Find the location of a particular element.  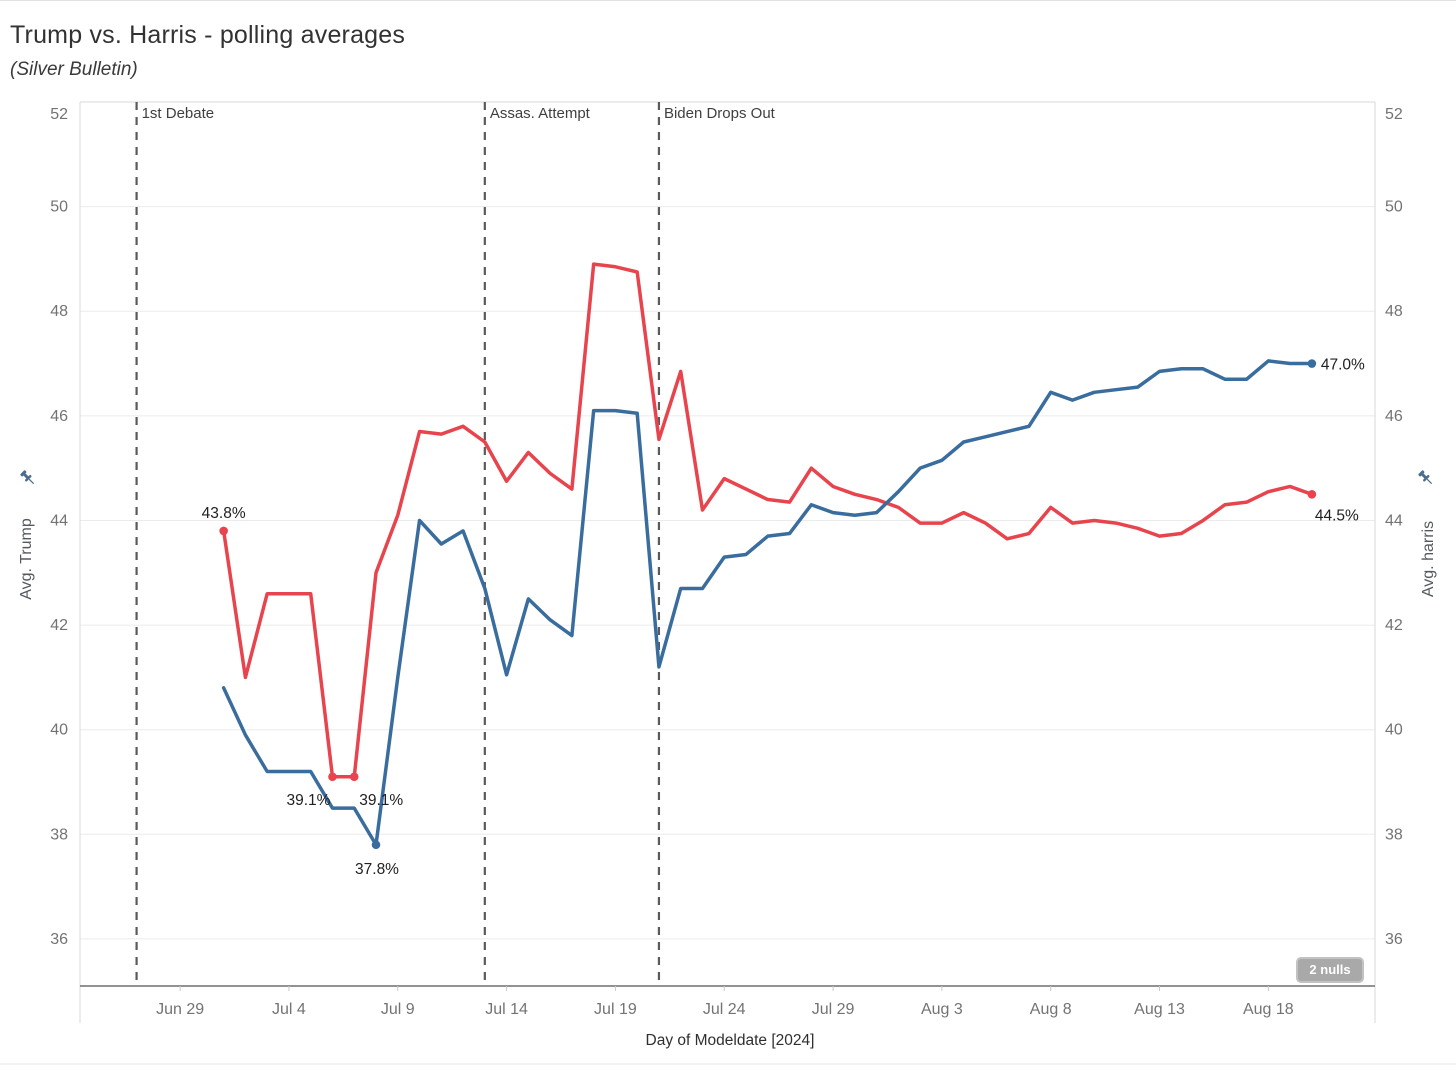

x-tick-label-4: Jul 19 is located at coordinates (615, 1009).